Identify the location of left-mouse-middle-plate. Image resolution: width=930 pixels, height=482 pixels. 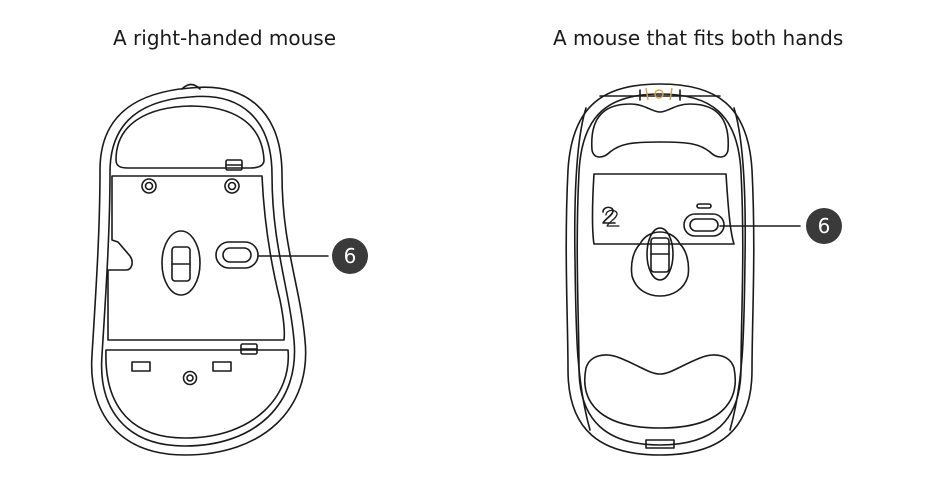
(196, 258).